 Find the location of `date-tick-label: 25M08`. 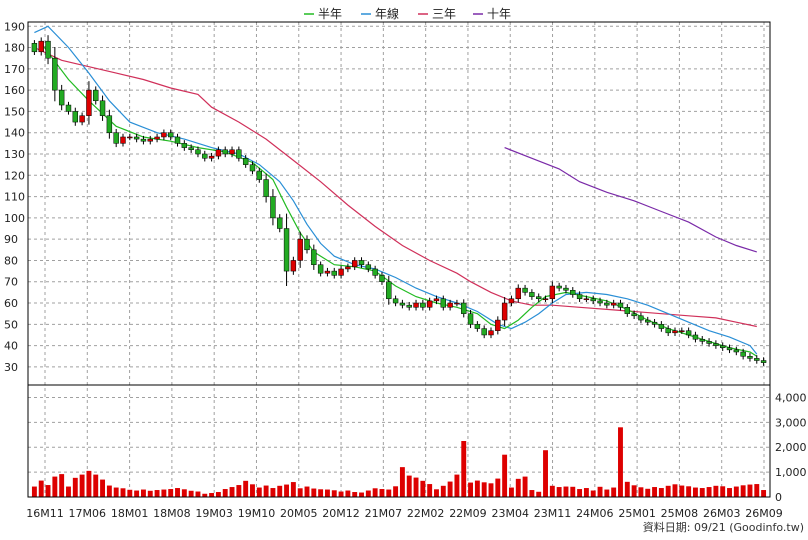

date-tick-label: 25M08 is located at coordinates (680, 513).